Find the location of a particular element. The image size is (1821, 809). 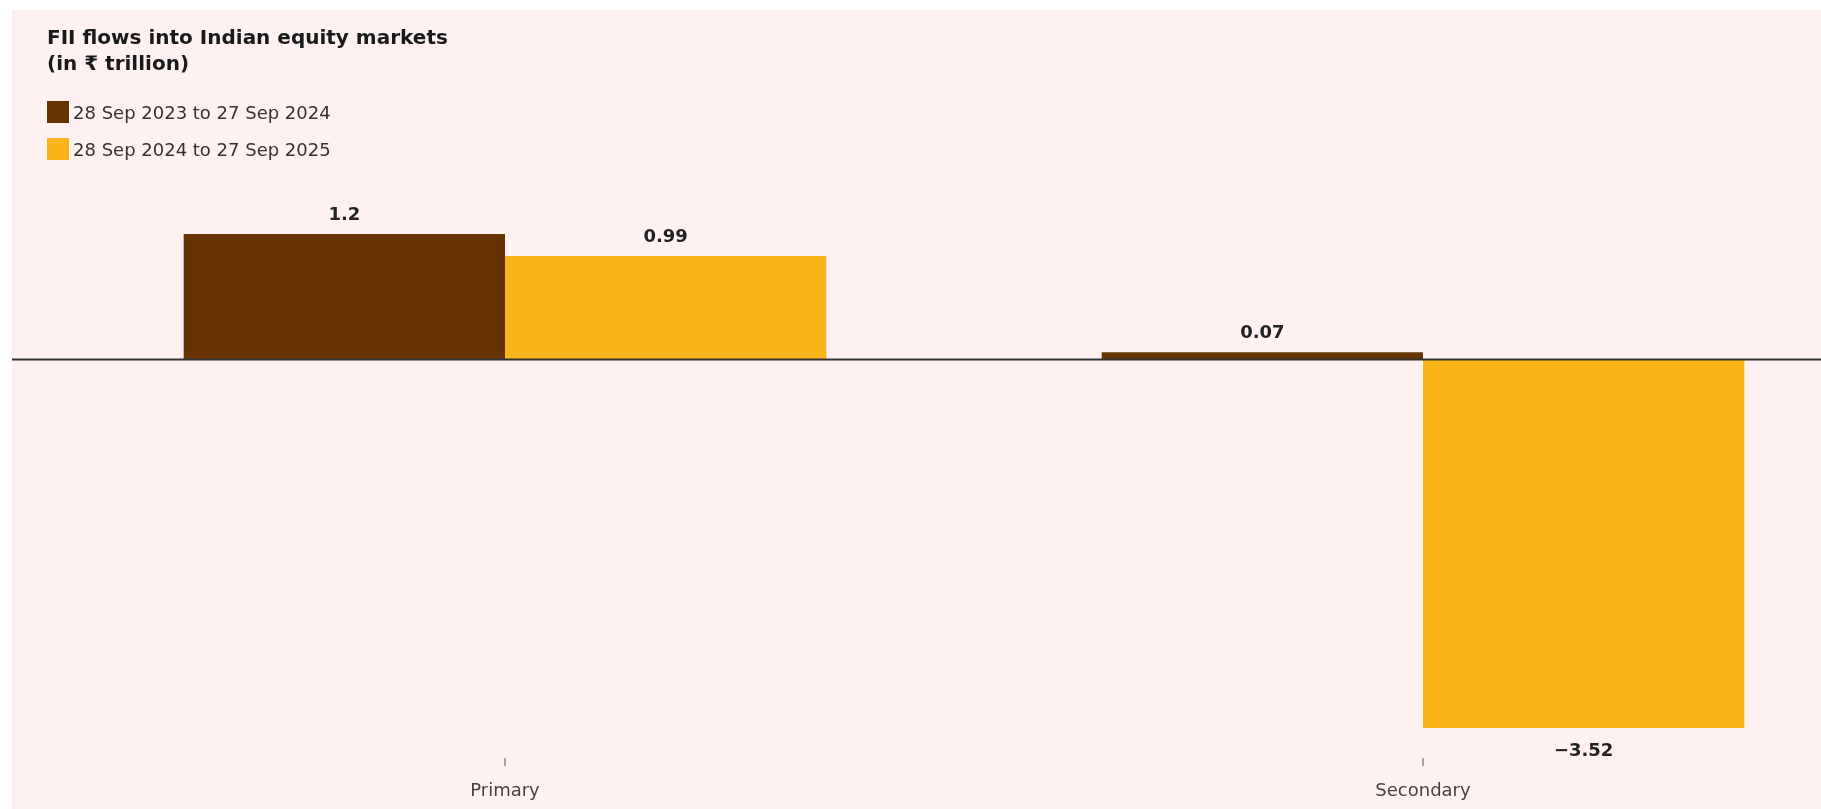

chart-subtitle: (in ₹ trillion) is located at coordinates (118, 63).